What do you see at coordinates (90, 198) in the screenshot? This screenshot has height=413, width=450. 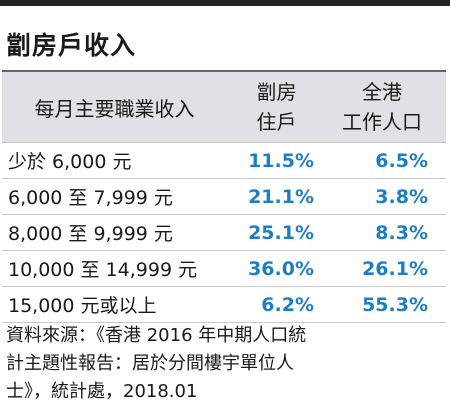 I see `row-income-label: 6,000 至 7,999 元` at bounding box center [90, 198].